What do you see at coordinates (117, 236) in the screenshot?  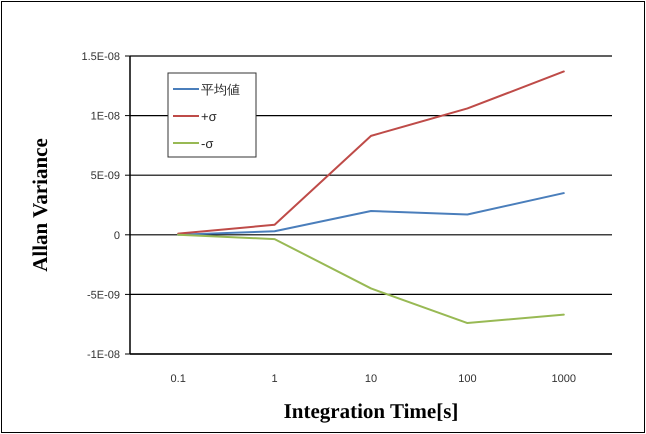 I see `y-tick-label: 0` at bounding box center [117, 236].